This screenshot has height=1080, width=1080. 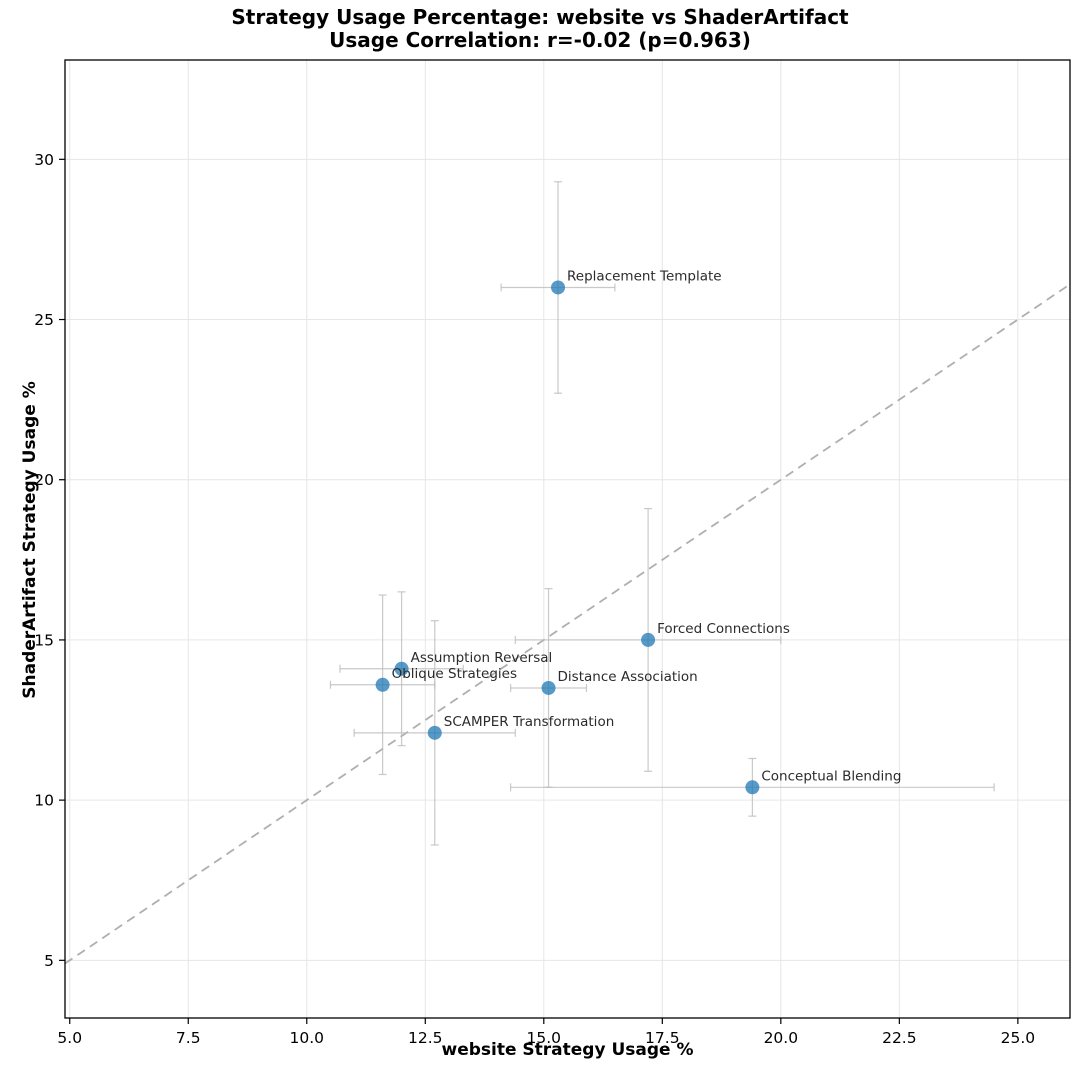 What do you see at coordinates (723, 629) in the screenshot?
I see `point-label: Forced Connections` at bounding box center [723, 629].